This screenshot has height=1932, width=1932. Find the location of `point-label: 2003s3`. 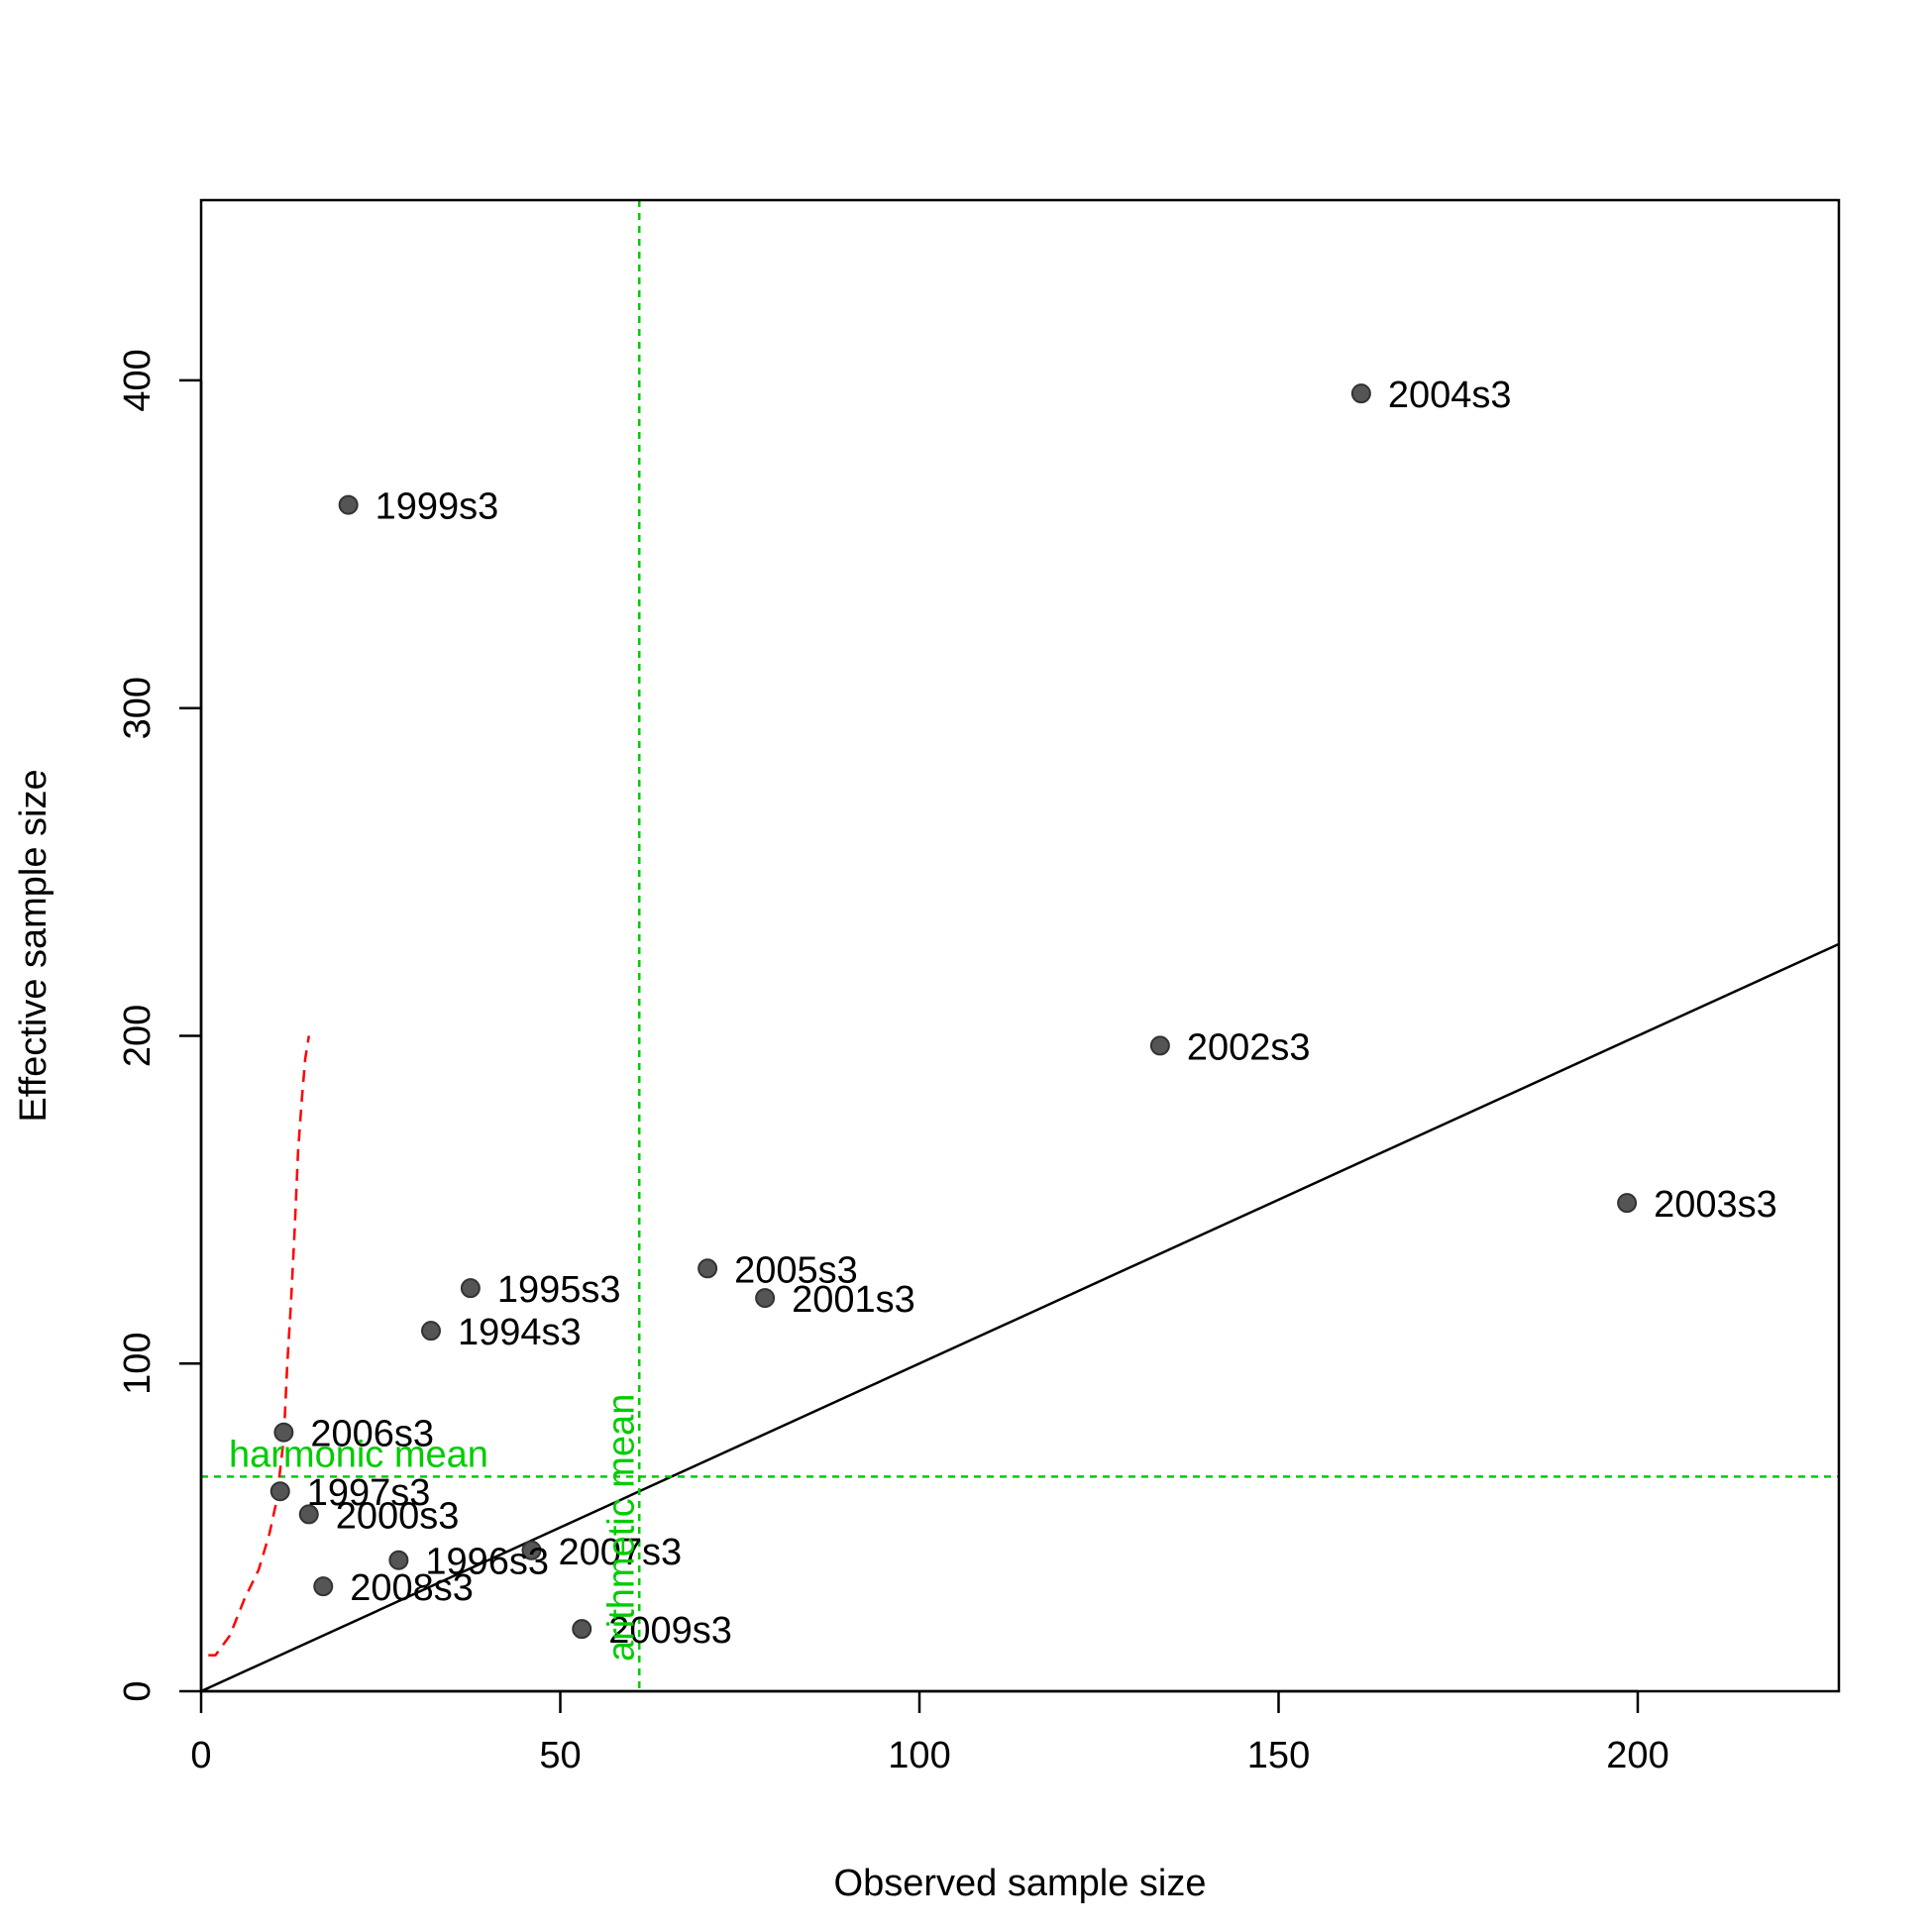

point-label: 2003s3 is located at coordinates (1715, 1205).